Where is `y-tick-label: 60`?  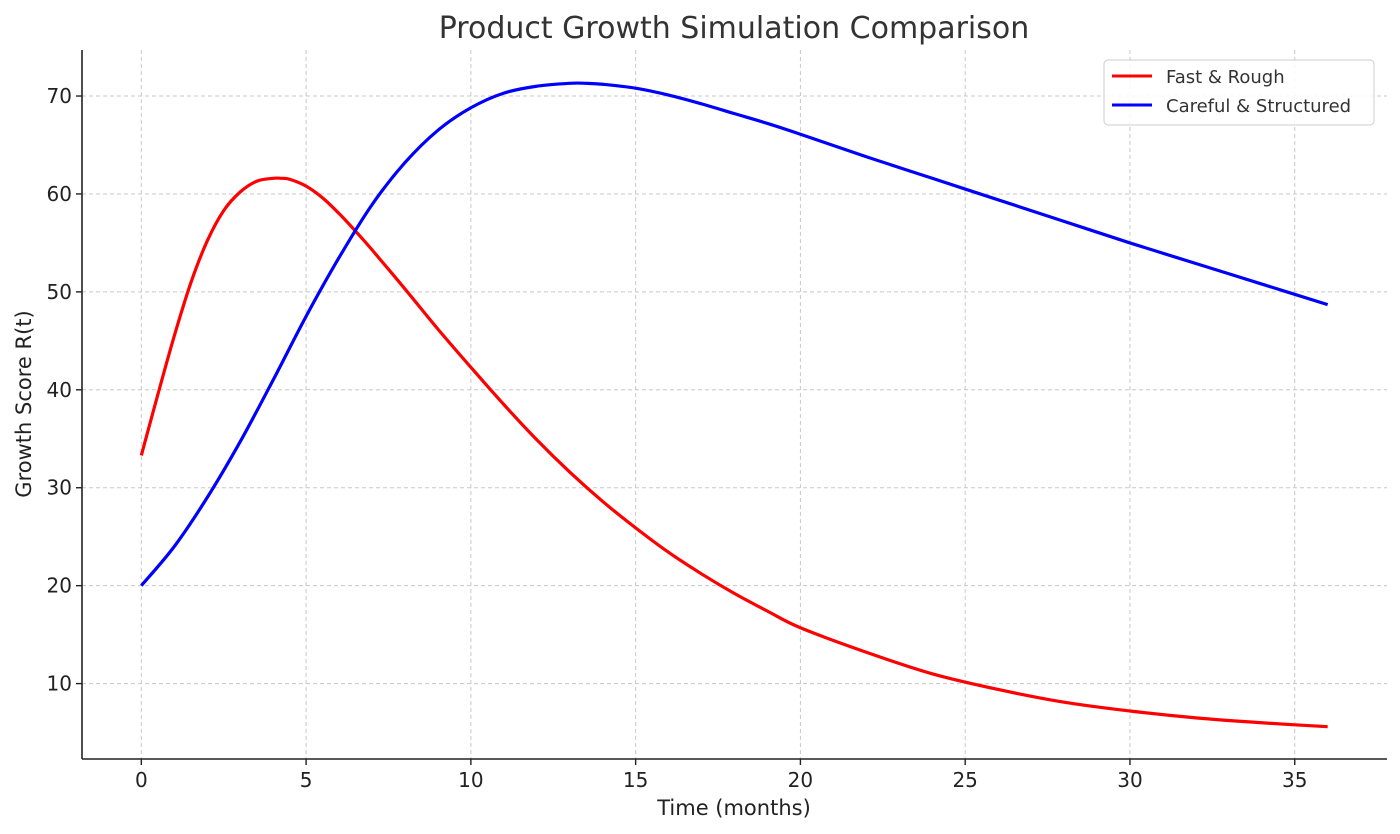 y-tick-label: 60 is located at coordinates (59, 194).